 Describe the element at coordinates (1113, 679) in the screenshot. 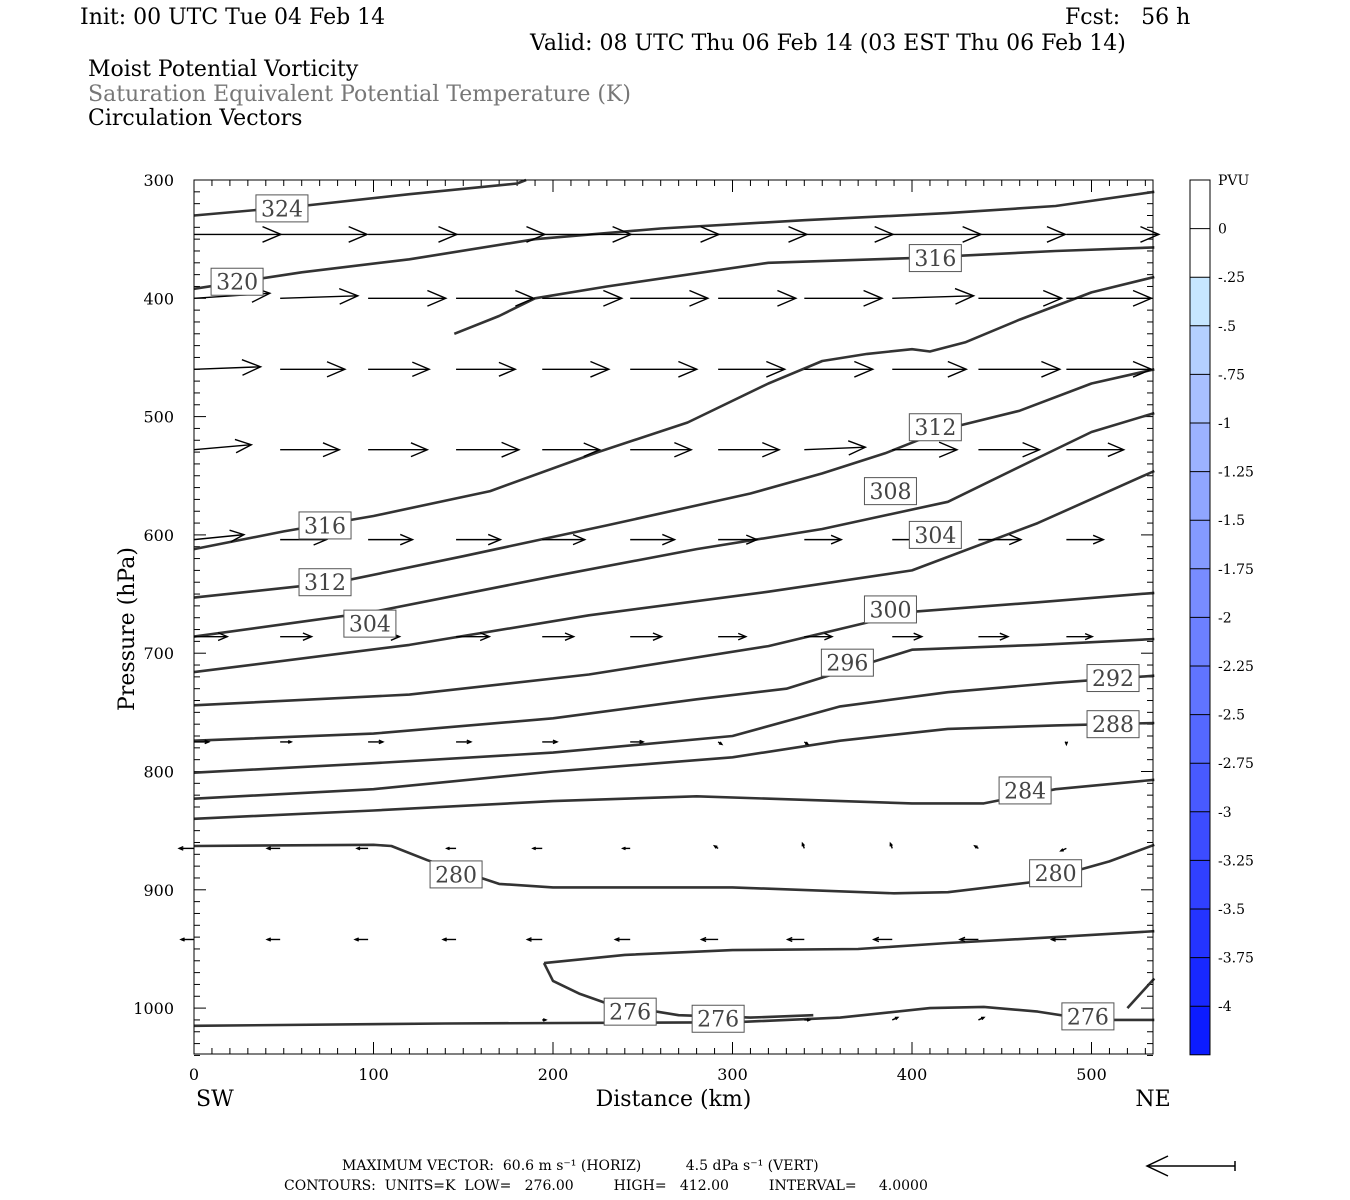

I see `contour-label: 292` at that location.